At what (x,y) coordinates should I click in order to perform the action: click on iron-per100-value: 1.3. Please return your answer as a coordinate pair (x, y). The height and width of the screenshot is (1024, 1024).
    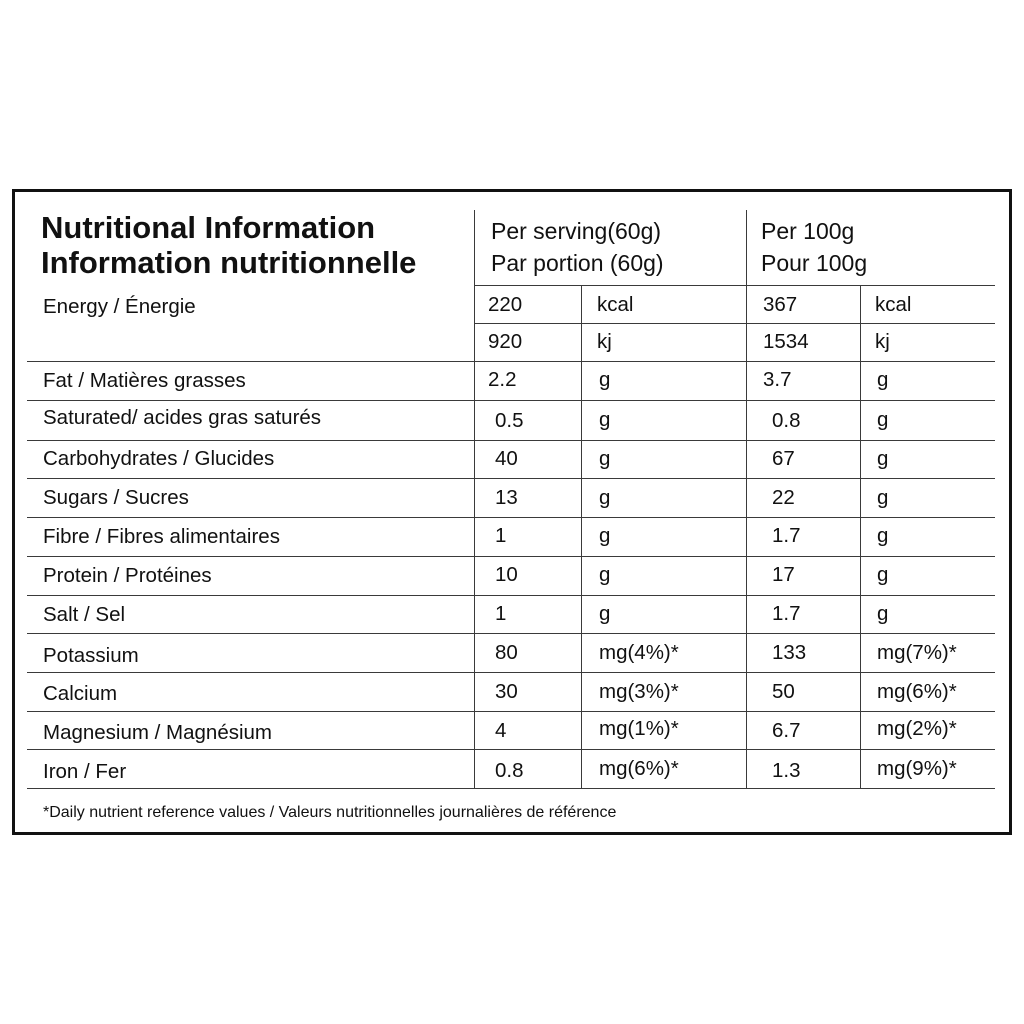
    Looking at the image, I should click on (786, 770).